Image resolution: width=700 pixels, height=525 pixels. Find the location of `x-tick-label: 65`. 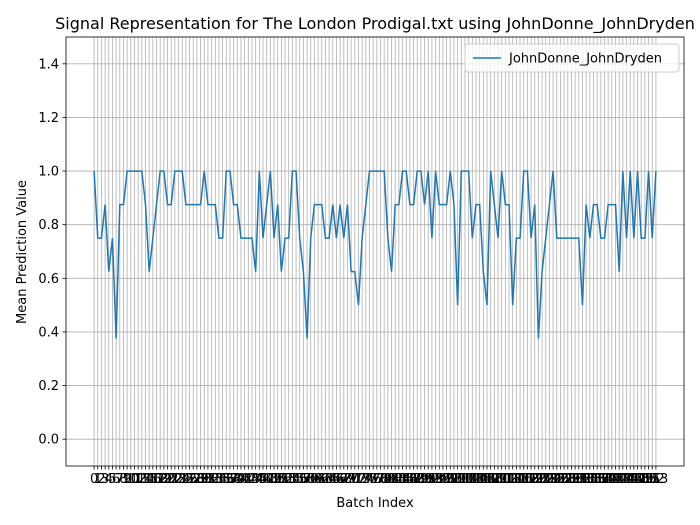

x-tick-label: 65 is located at coordinates (332, 479).